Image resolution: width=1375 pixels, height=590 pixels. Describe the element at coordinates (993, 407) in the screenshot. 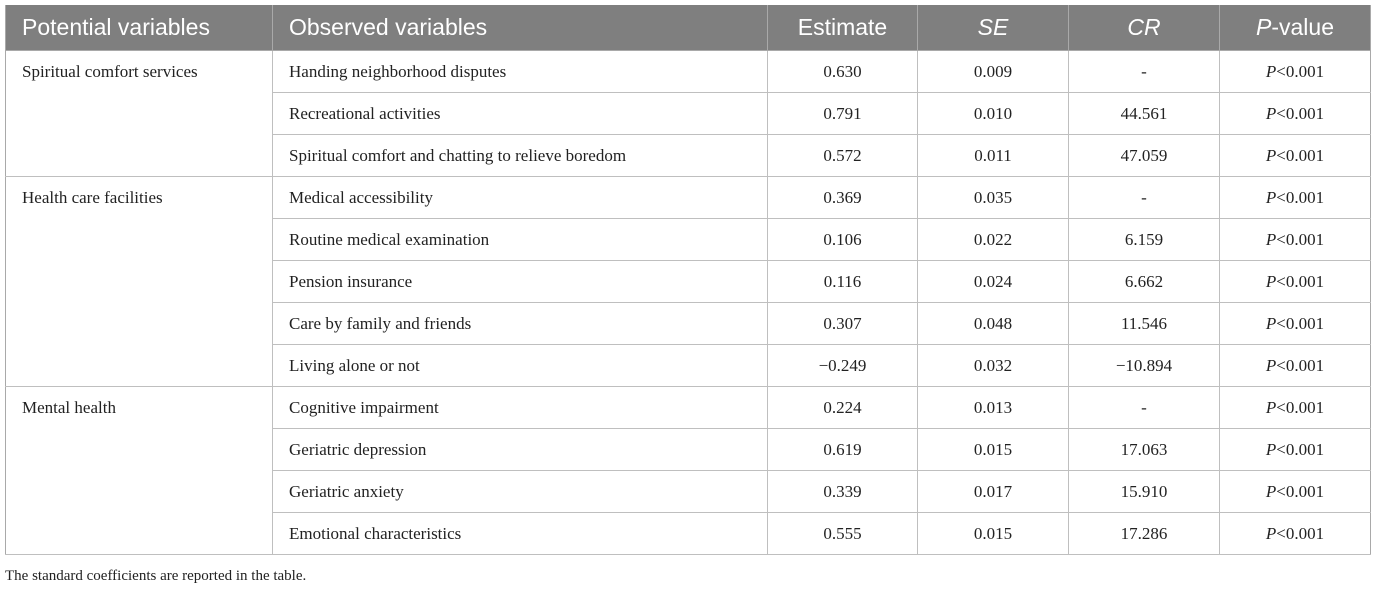

I see `se-cell: 0.013` at that location.